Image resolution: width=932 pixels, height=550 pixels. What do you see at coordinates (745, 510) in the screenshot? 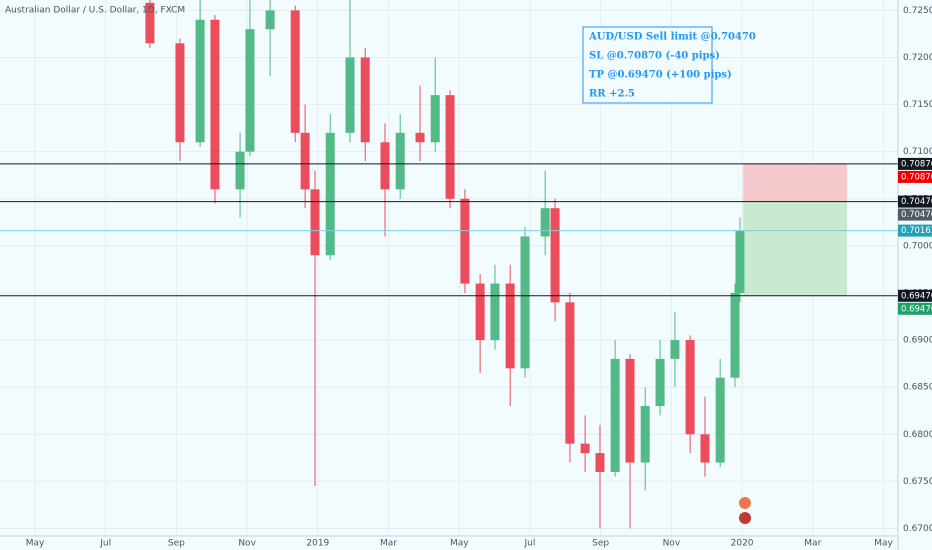
I see `event-icons` at bounding box center [745, 510].